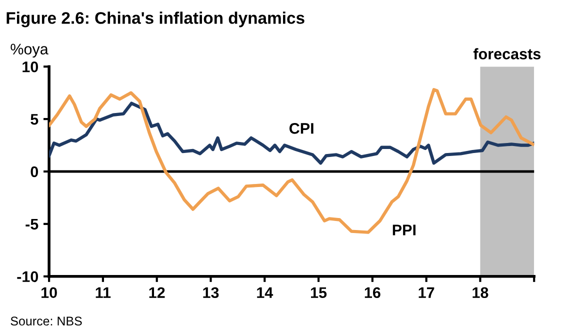 The image size is (564, 333). I want to click on x-tick-label: 13, so click(211, 292).